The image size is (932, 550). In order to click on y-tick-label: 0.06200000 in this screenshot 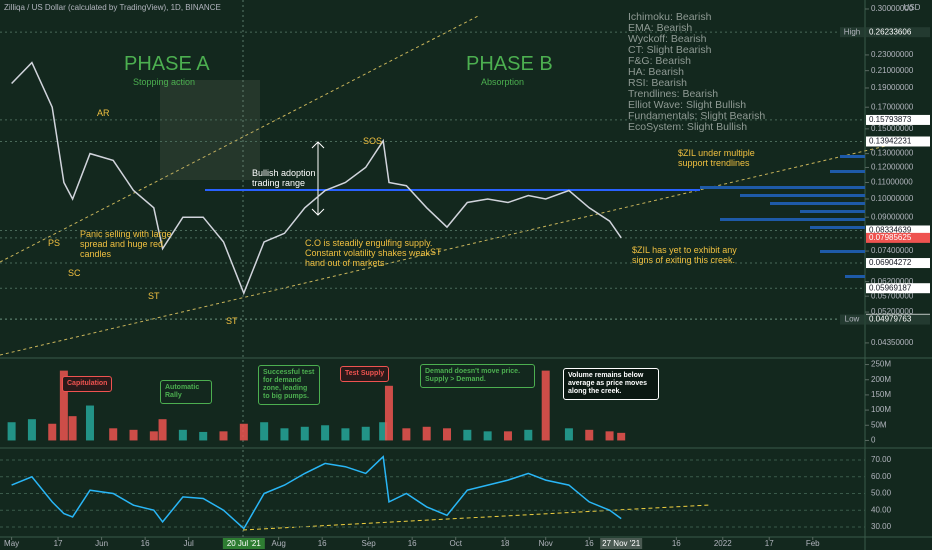, I will do `click(892, 281)`.